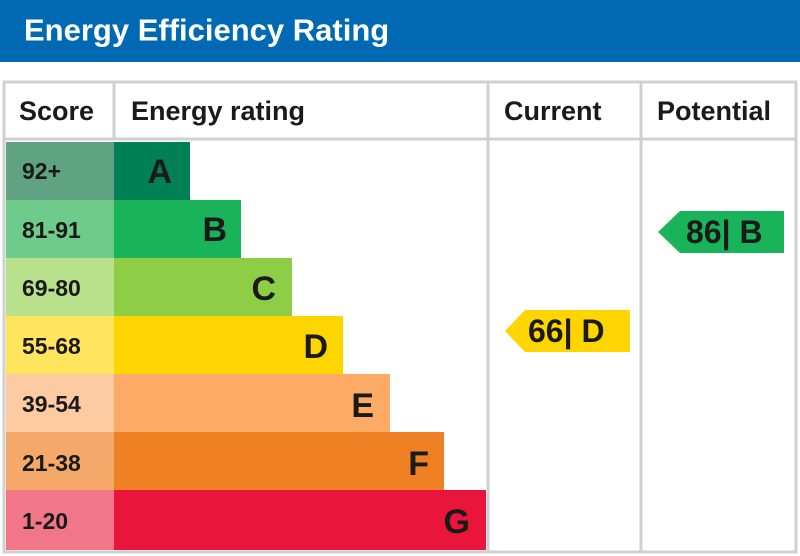 The height and width of the screenshot is (556, 800). Describe the element at coordinates (362, 406) in the screenshot. I see `rating-letter: E` at that location.